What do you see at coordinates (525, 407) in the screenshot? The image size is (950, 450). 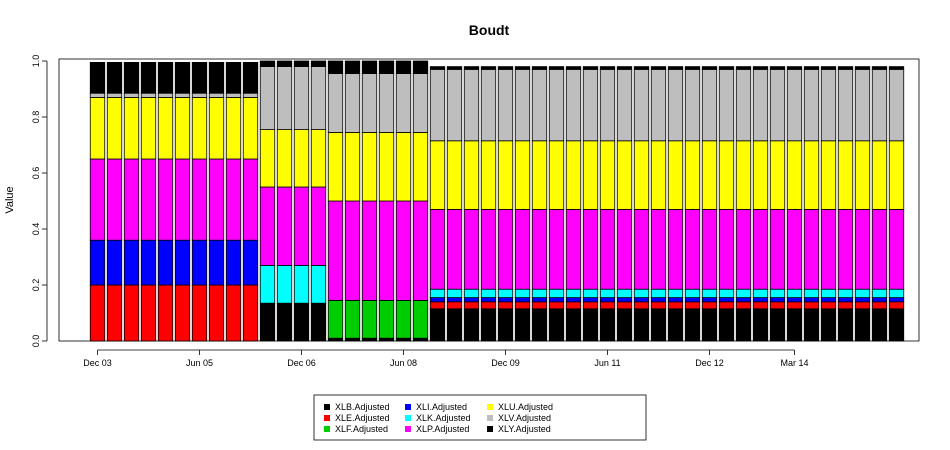 I see `legend-label: XLU.Adjusted` at bounding box center [525, 407].